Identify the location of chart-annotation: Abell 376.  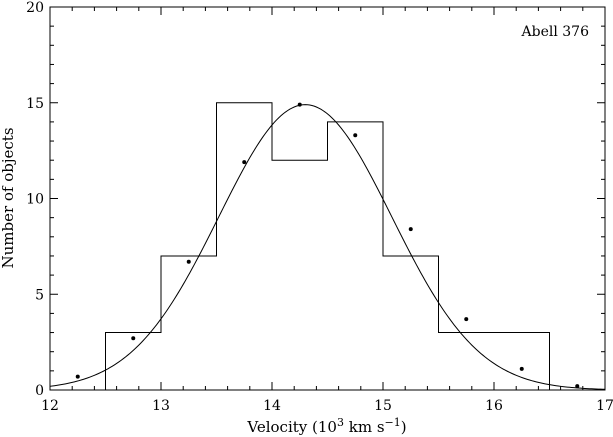
(555, 32).